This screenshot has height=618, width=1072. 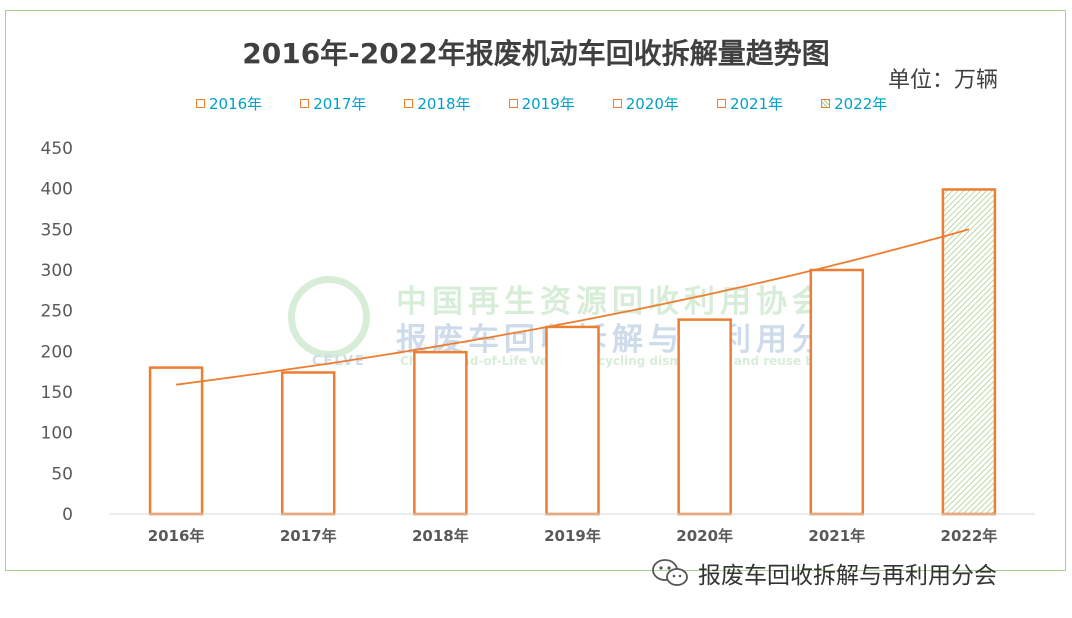 What do you see at coordinates (847, 576) in the screenshot?
I see `footer-text: 报废车回收拆解与再利用分会` at bounding box center [847, 576].